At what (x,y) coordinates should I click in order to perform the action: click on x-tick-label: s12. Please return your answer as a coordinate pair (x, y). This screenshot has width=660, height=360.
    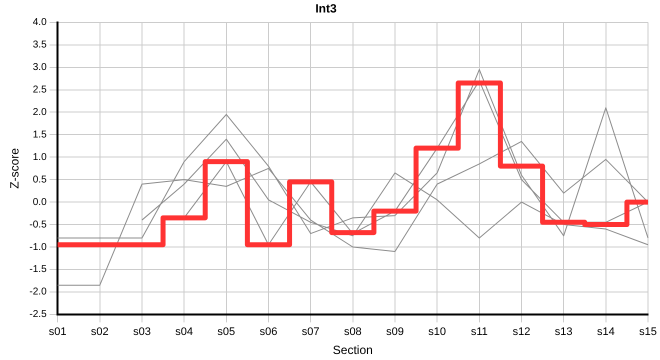
    Looking at the image, I should click on (521, 332).